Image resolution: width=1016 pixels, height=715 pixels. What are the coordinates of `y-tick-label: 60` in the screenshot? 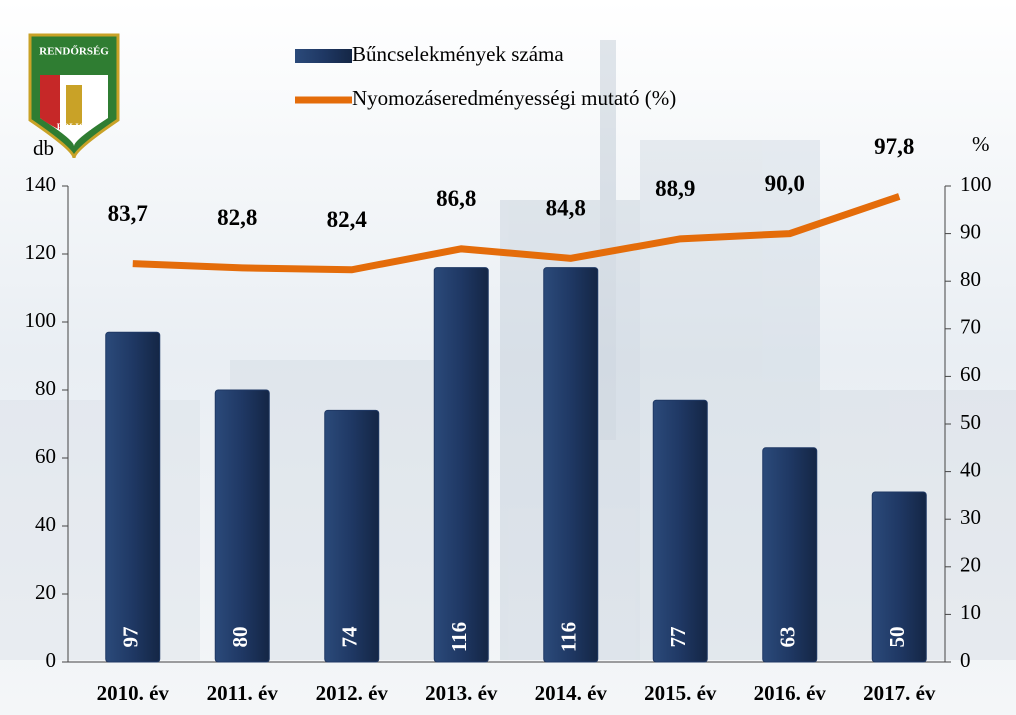 It's located at (45, 456).